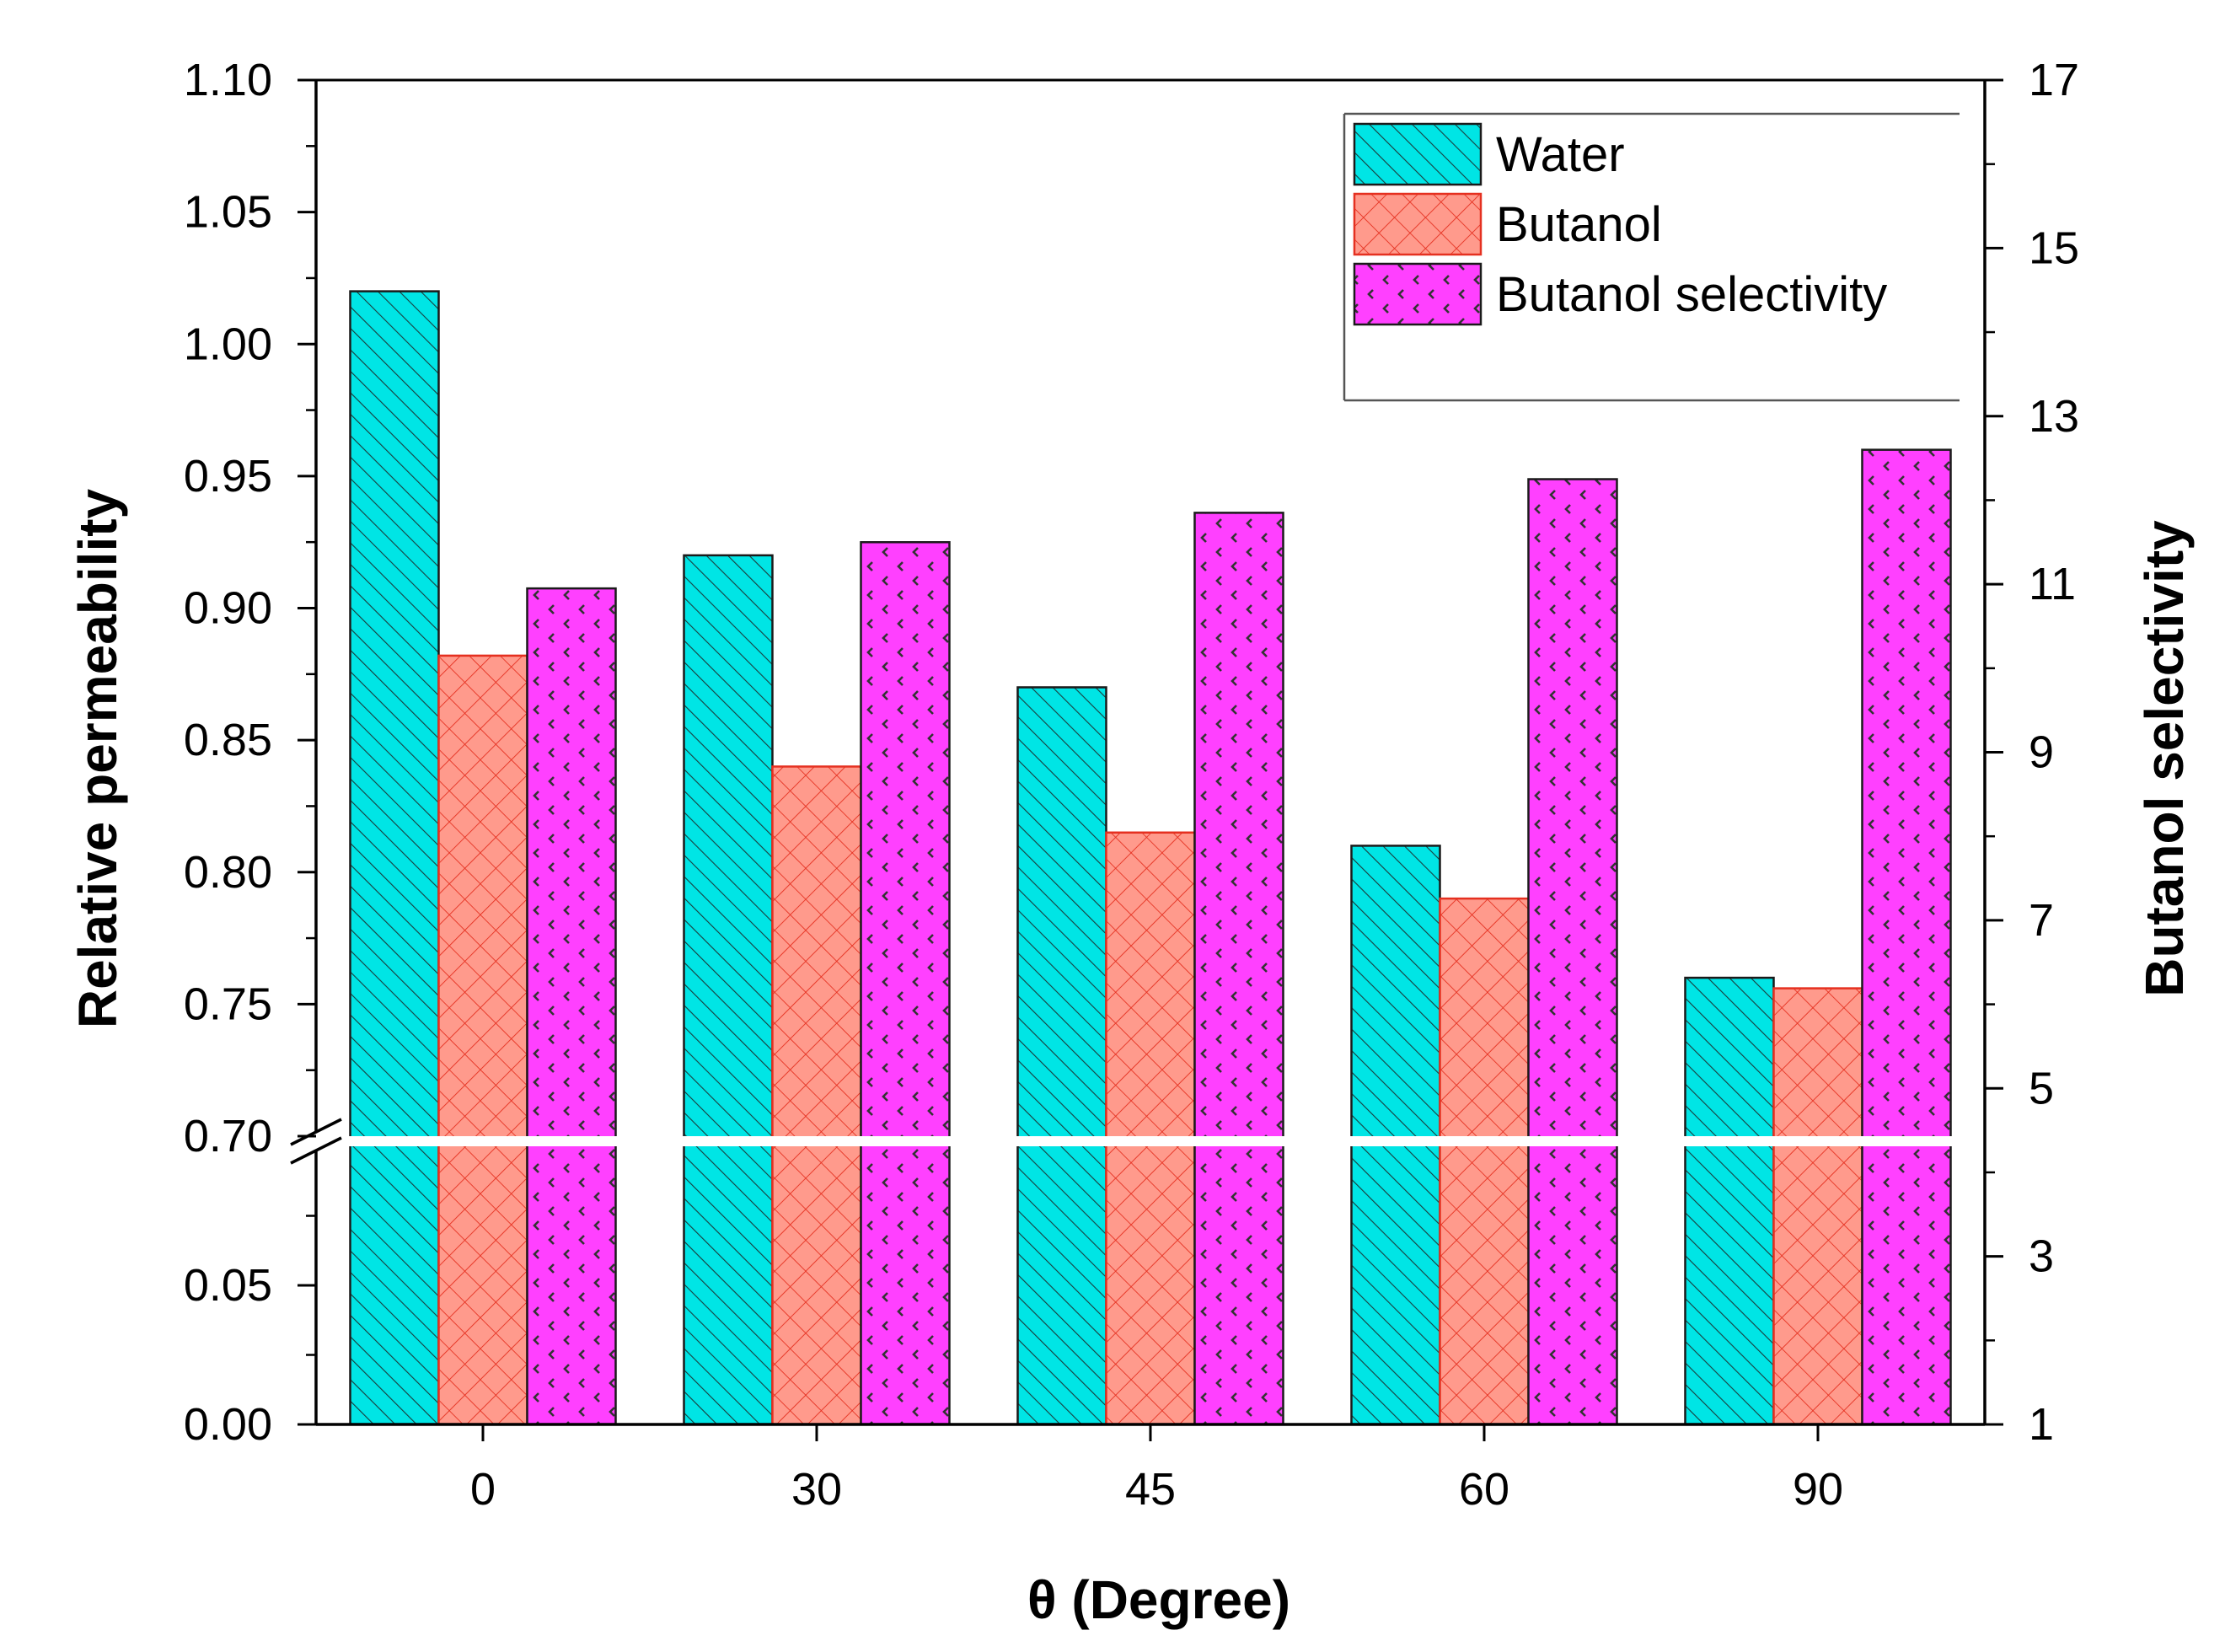 The width and height of the screenshot is (2225, 1652). Describe the element at coordinates (1579, 224) in the screenshot. I see `legend-label-butanol: Butanol` at that location.